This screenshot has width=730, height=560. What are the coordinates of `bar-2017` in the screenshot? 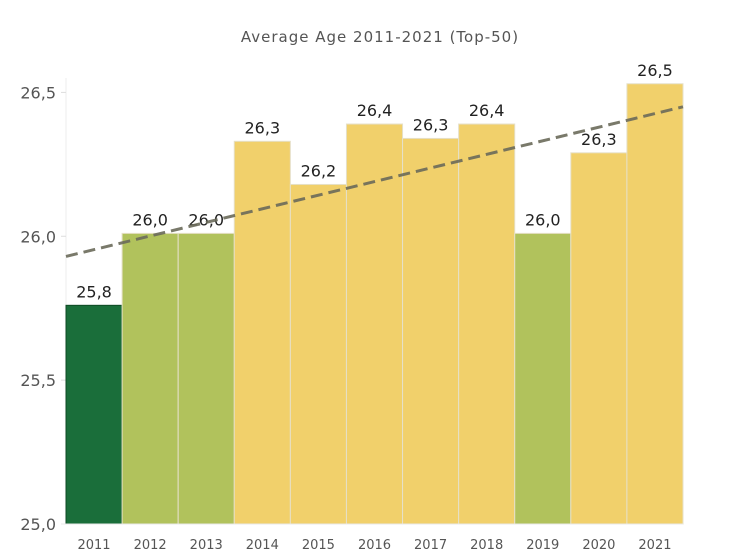 It's located at (431, 331).